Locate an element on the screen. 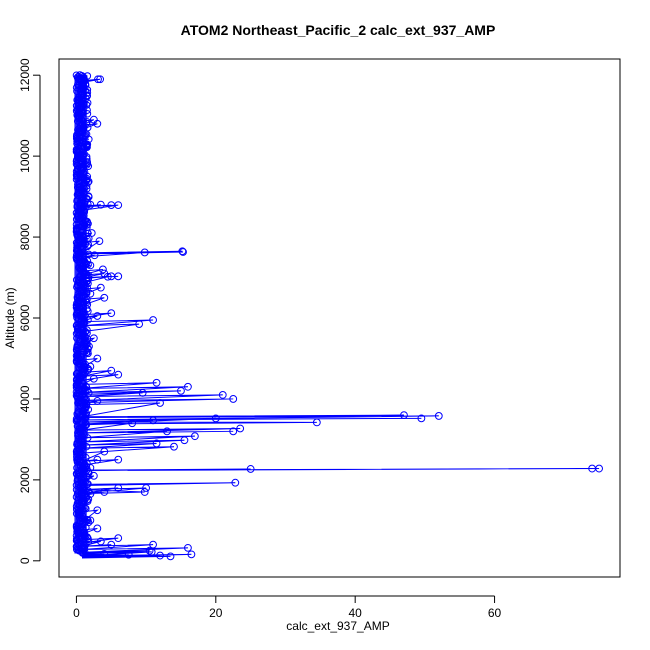 The height and width of the screenshot is (650, 650). y-tick-label: 4000 is located at coordinates (25, 398).